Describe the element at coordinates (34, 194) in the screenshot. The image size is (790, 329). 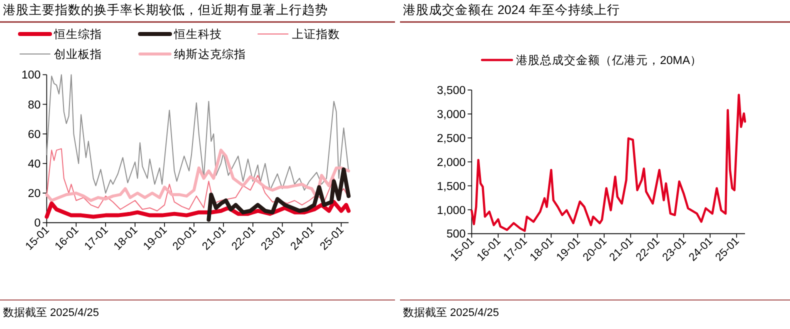
I see `y-tick-label: 20` at that location.